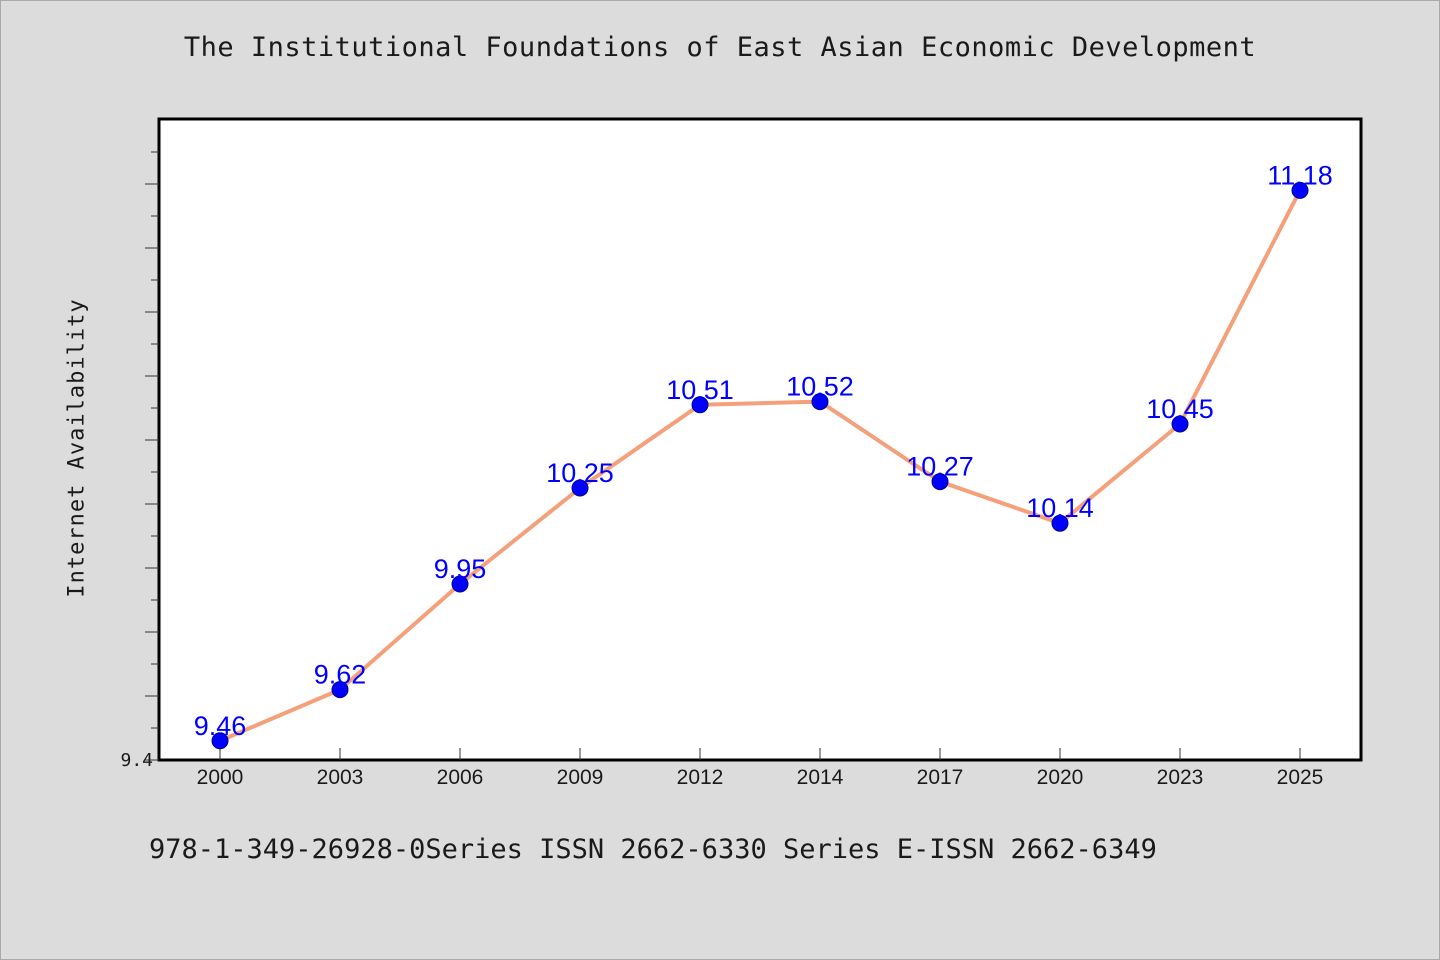  What do you see at coordinates (1300, 175) in the screenshot?
I see `data-label: 11.18` at bounding box center [1300, 175].